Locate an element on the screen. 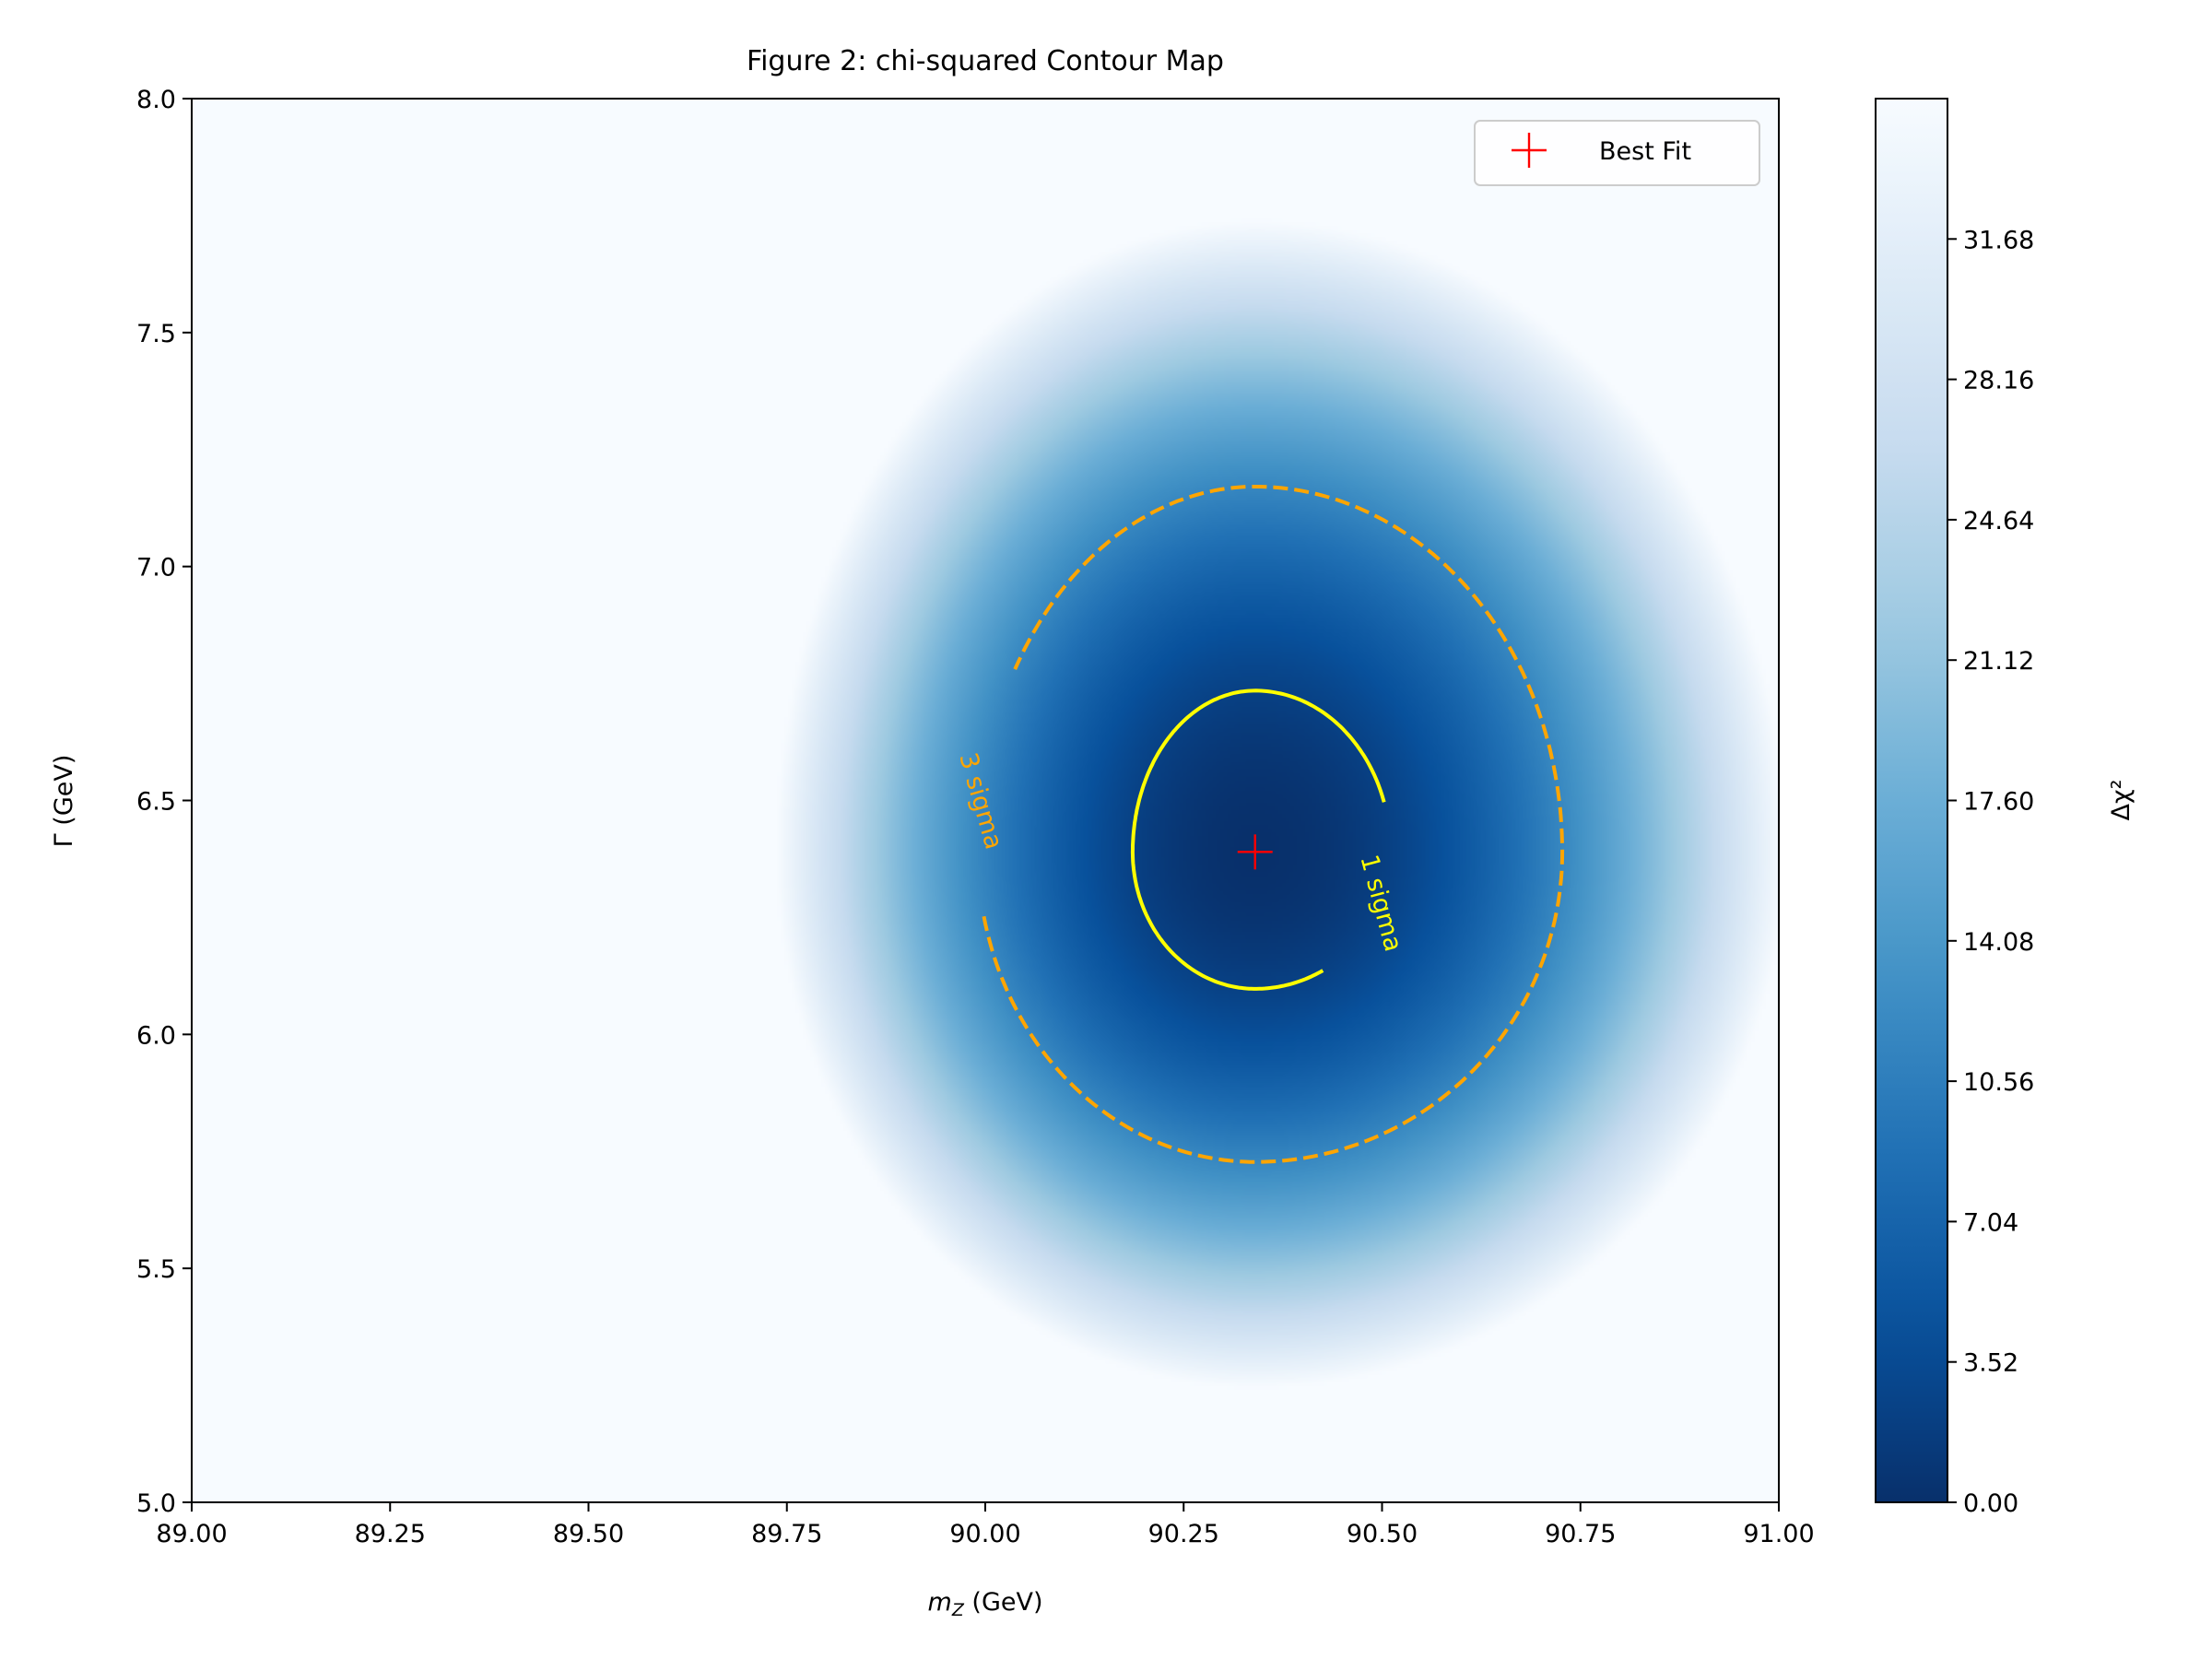 This screenshot has height=1659, width=2212. x-tick-label: 90.75 is located at coordinates (1580, 1534).